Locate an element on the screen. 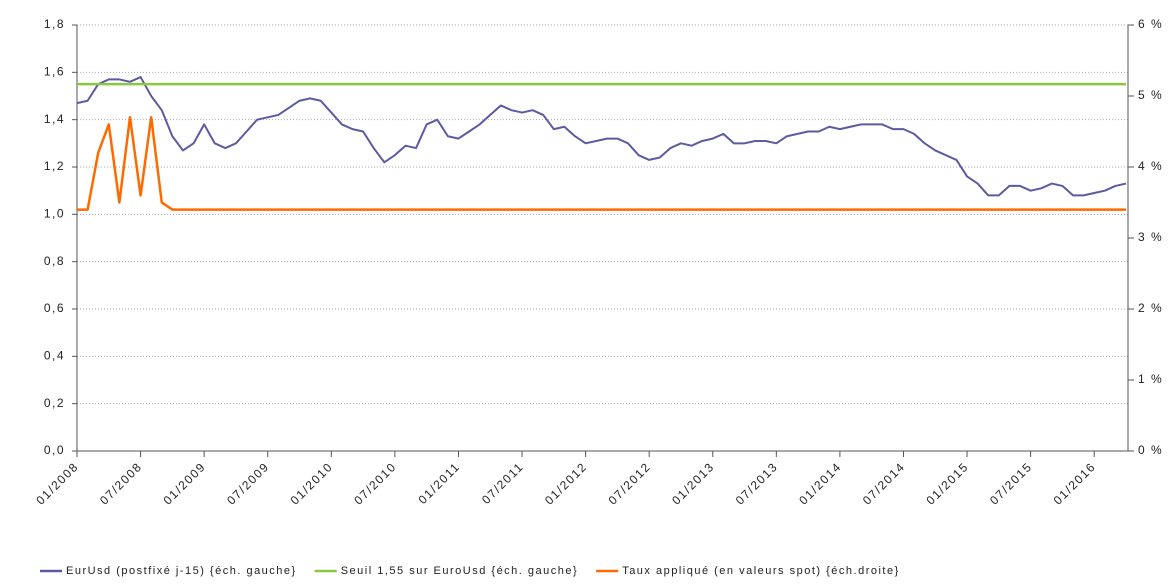 Image resolution: width=1168 pixels, height=585 pixels. legend-label: EurUsd (postfixé j-15) {éch. gauche} is located at coordinates (181, 571).